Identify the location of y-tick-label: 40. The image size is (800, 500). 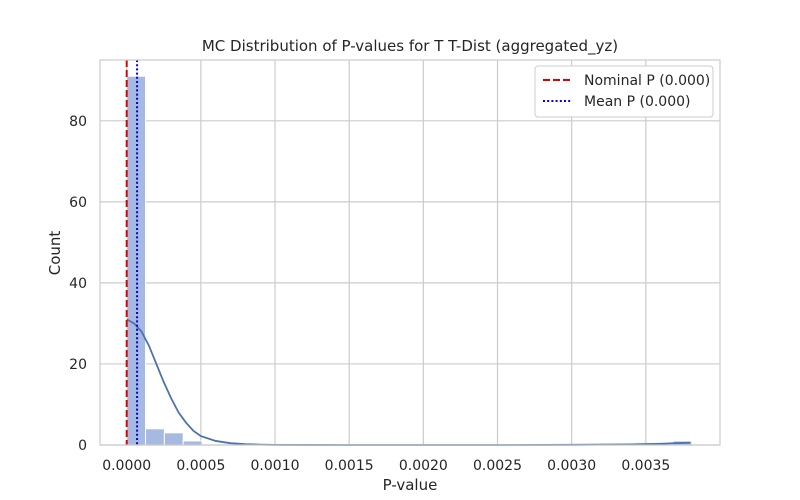
(78, 284).